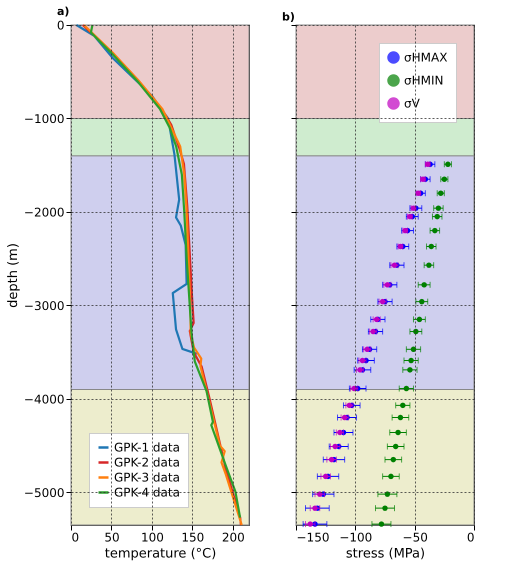 Image resolution: width=526 pixels, height=571 pixels. What do you see at coordinates (60, 25) in the screenshot?
I see `y-tick-label: 0` at bounding box center [60, 25].